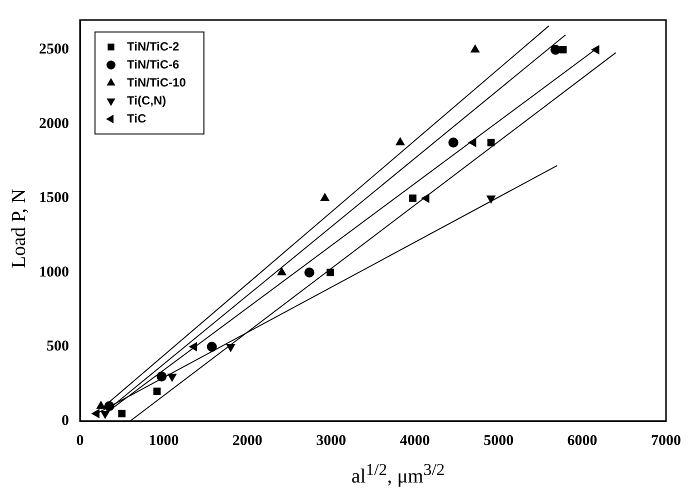  I want to click on y-tick-label: 0, so click(65, 420).